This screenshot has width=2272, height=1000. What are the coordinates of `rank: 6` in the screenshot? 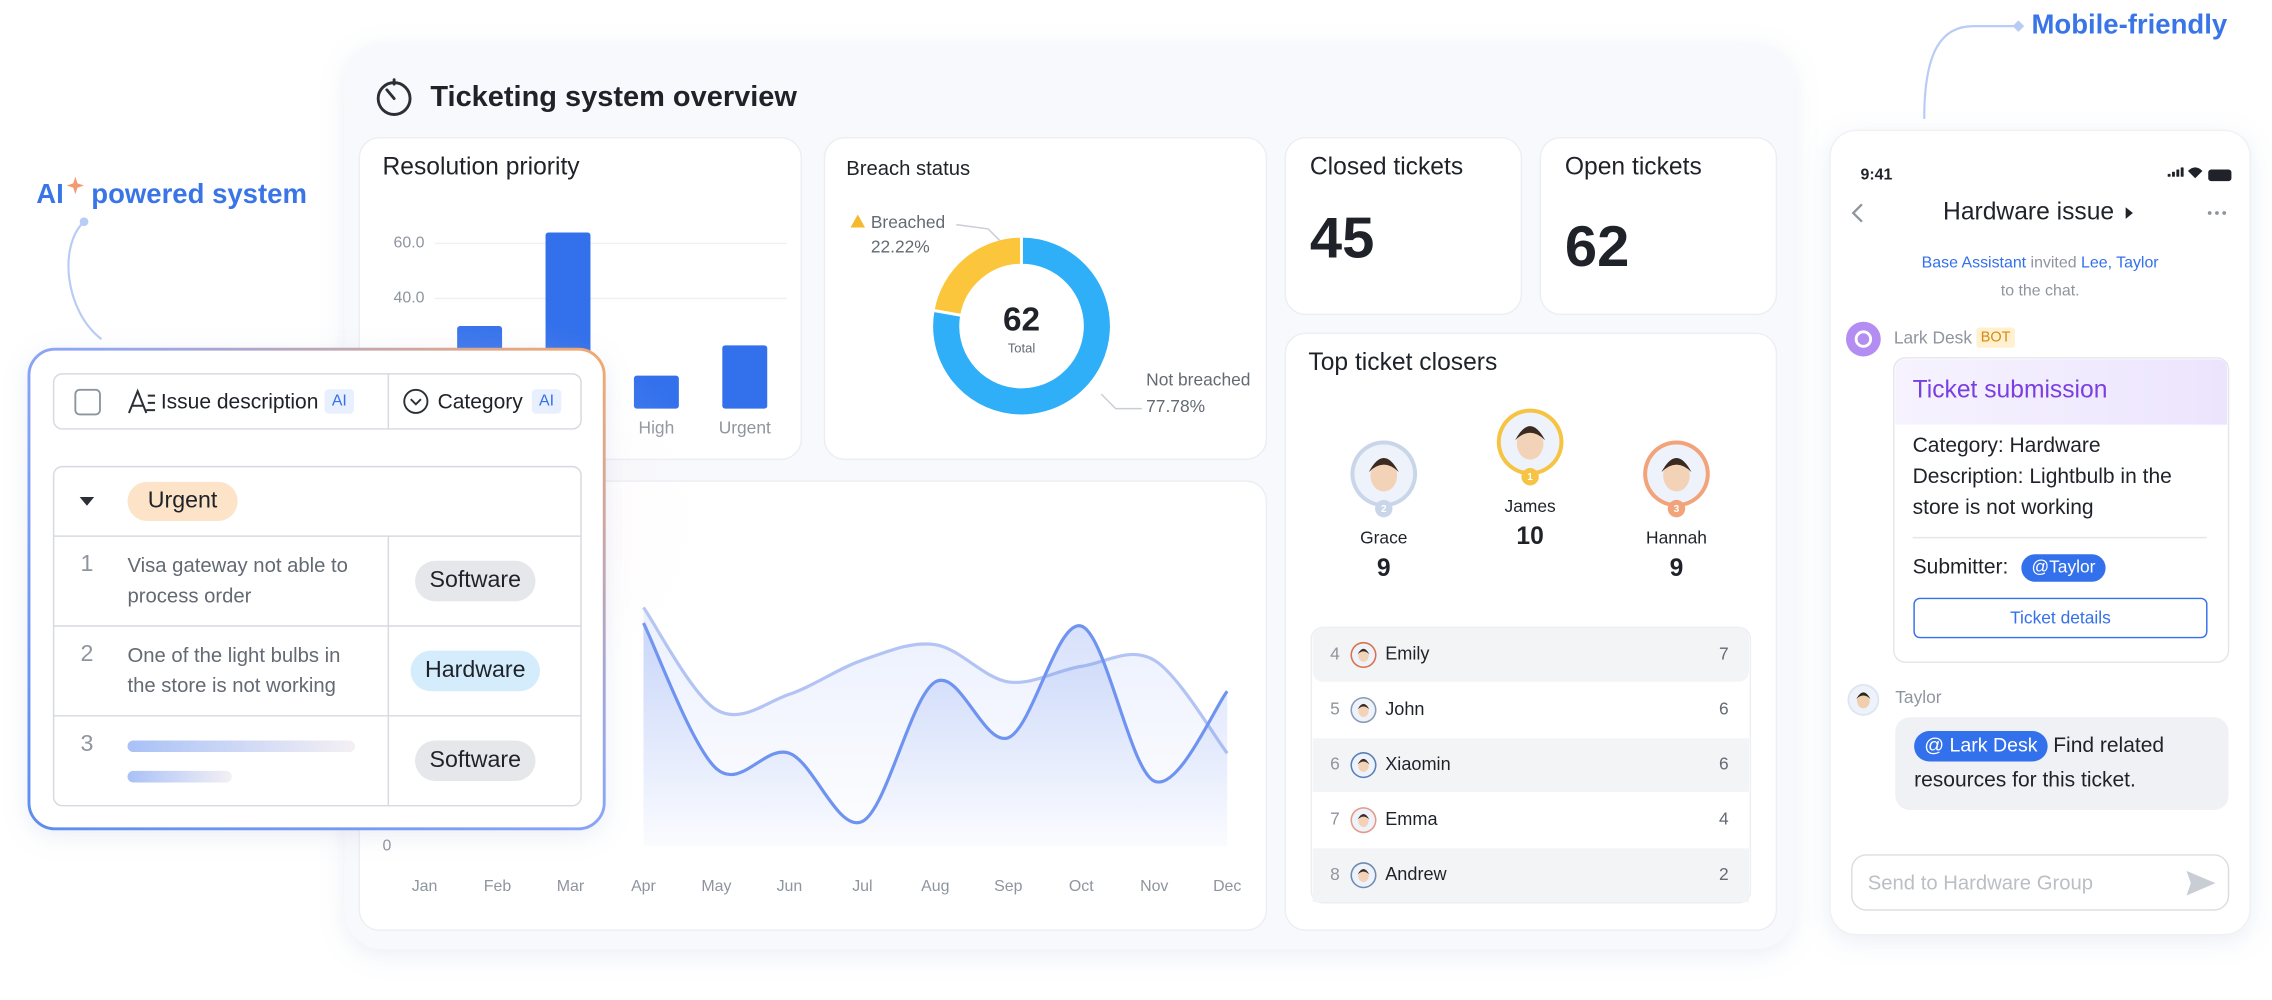 It's located at (1335, 764).